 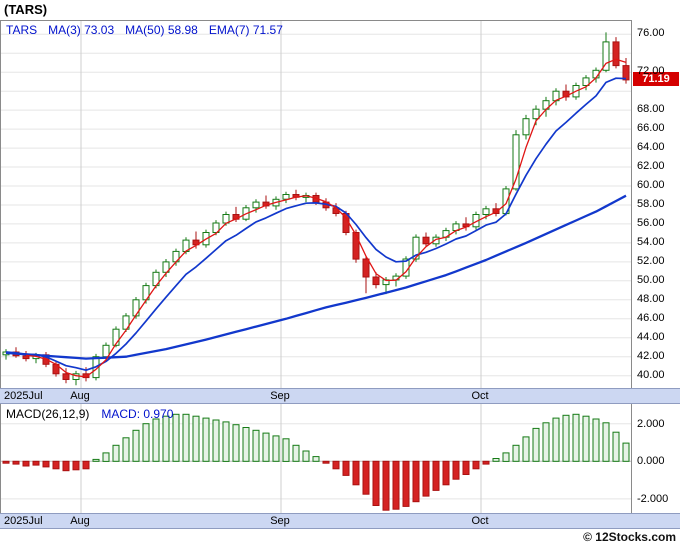 I want to click on price-axis-label: 72.00, so click(x=651, y=71).